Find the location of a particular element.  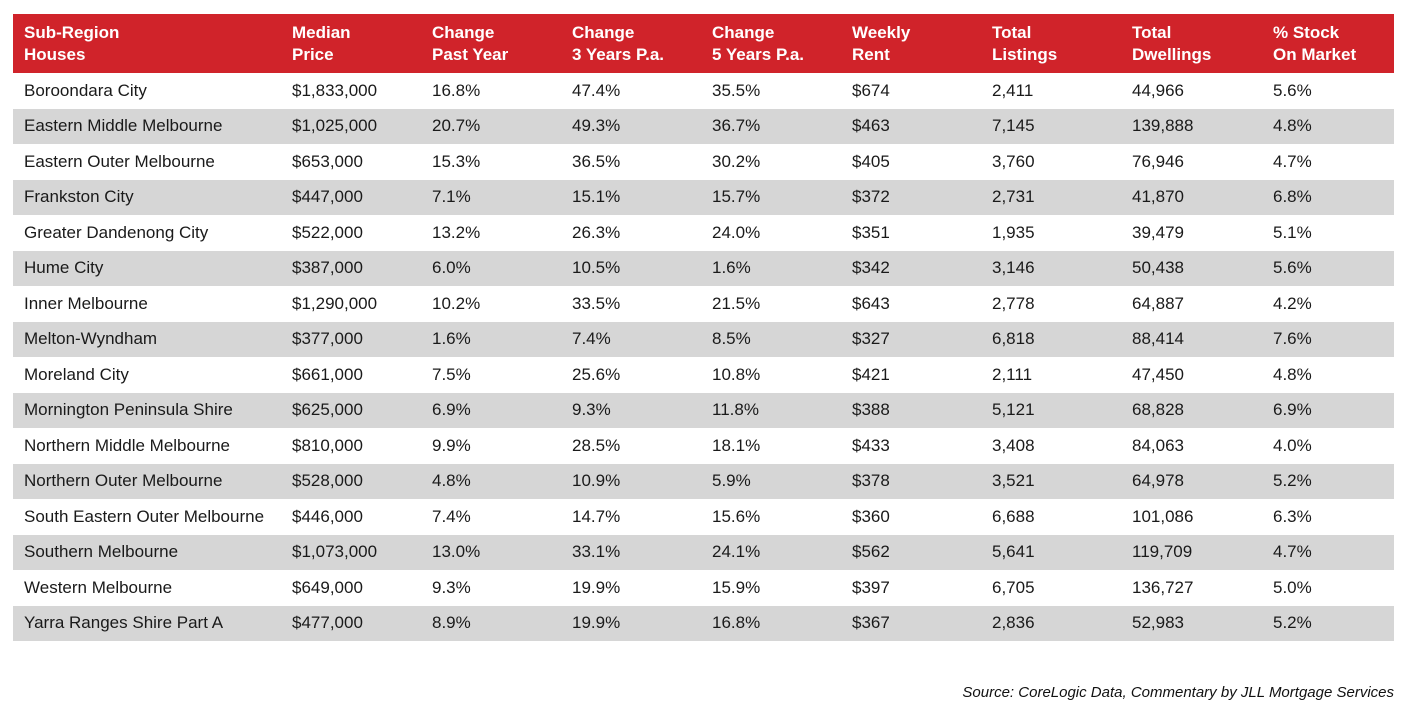

table-cell: $360 is located at coordinates (911, 517).